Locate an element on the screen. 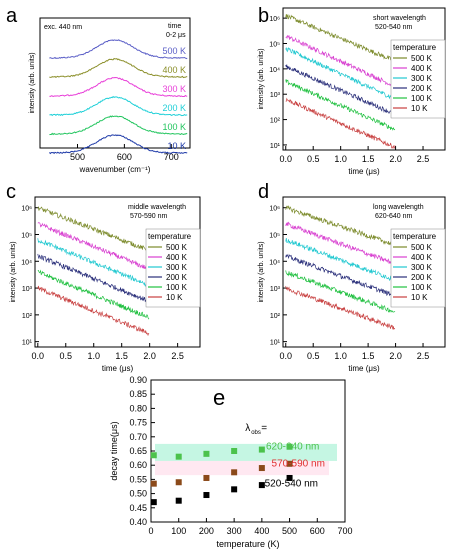 Image resolution: width=454 pixels, height=550 pixels. x-tick-label: 0.5 is located at coordinates (313, 356).